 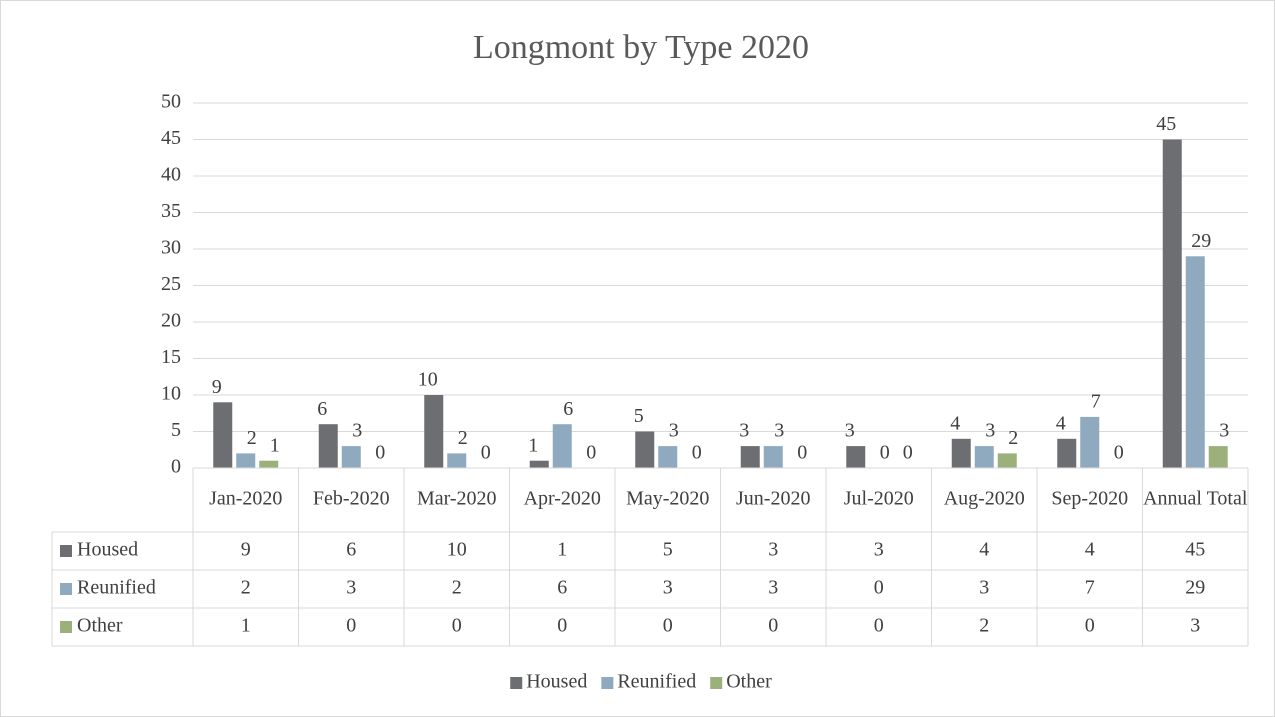 I want to click on table-cell: 7, so click(x=1090, y=588).